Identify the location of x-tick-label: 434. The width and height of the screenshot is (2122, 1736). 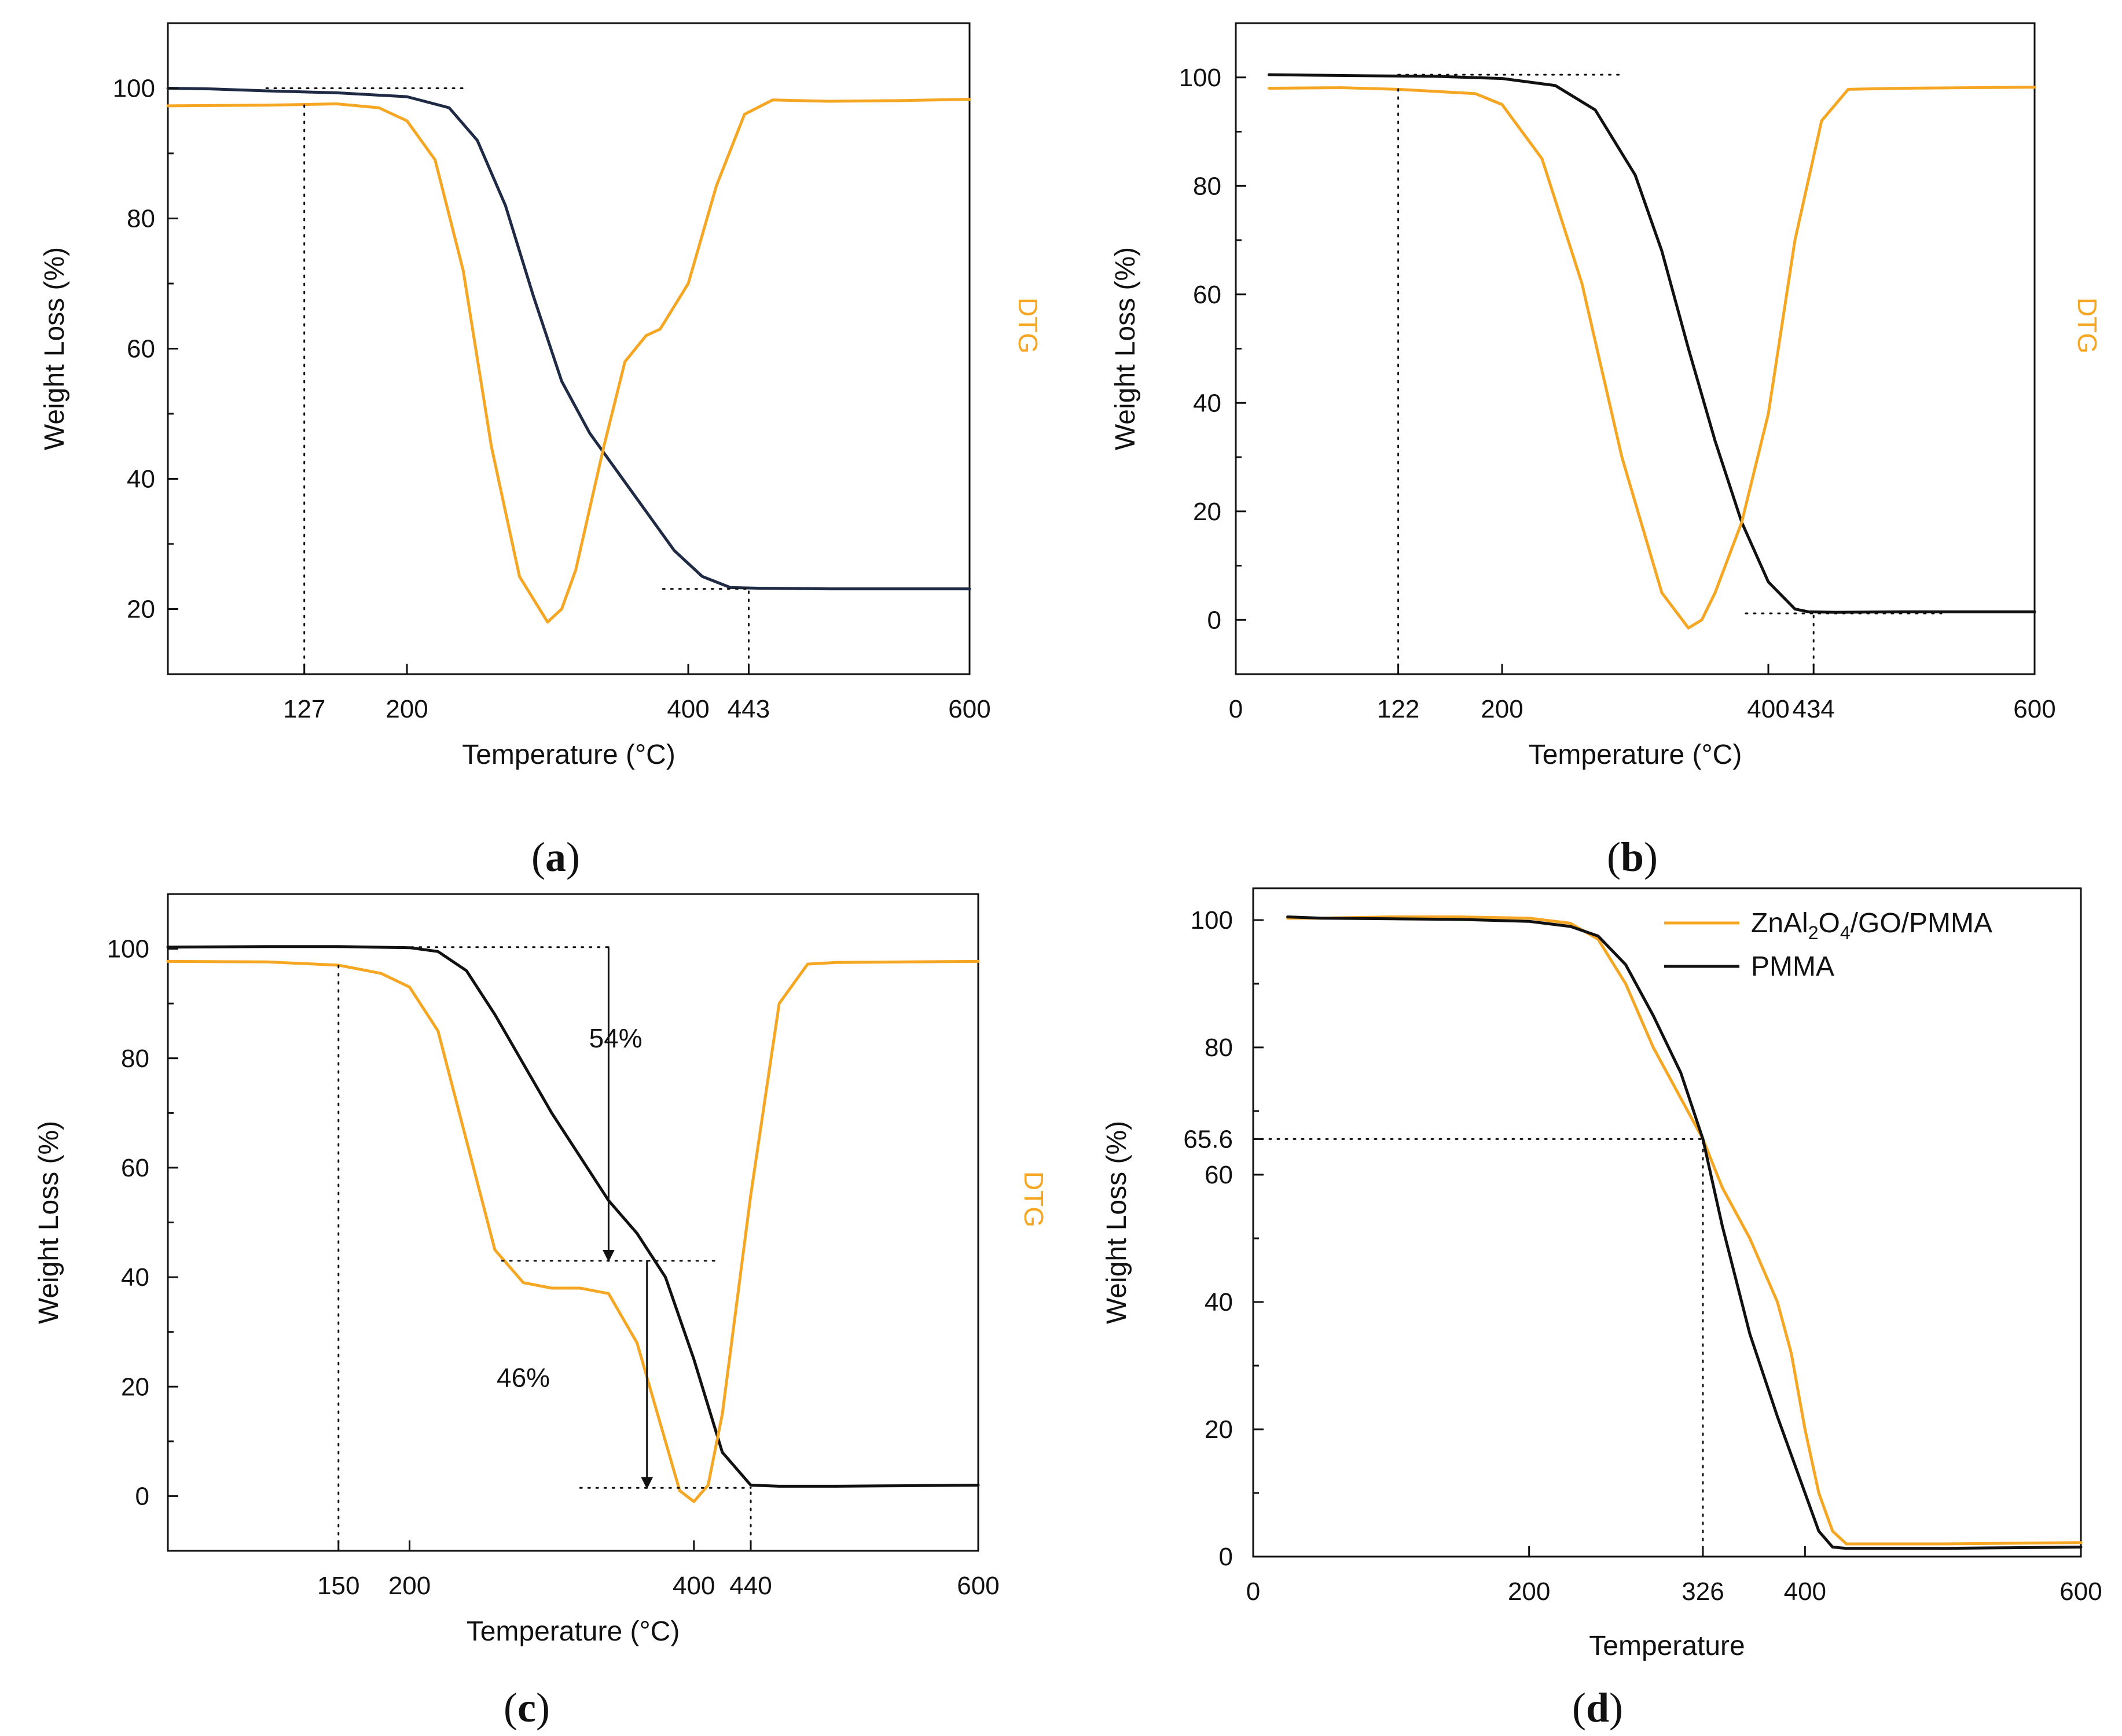
(1813, 709).